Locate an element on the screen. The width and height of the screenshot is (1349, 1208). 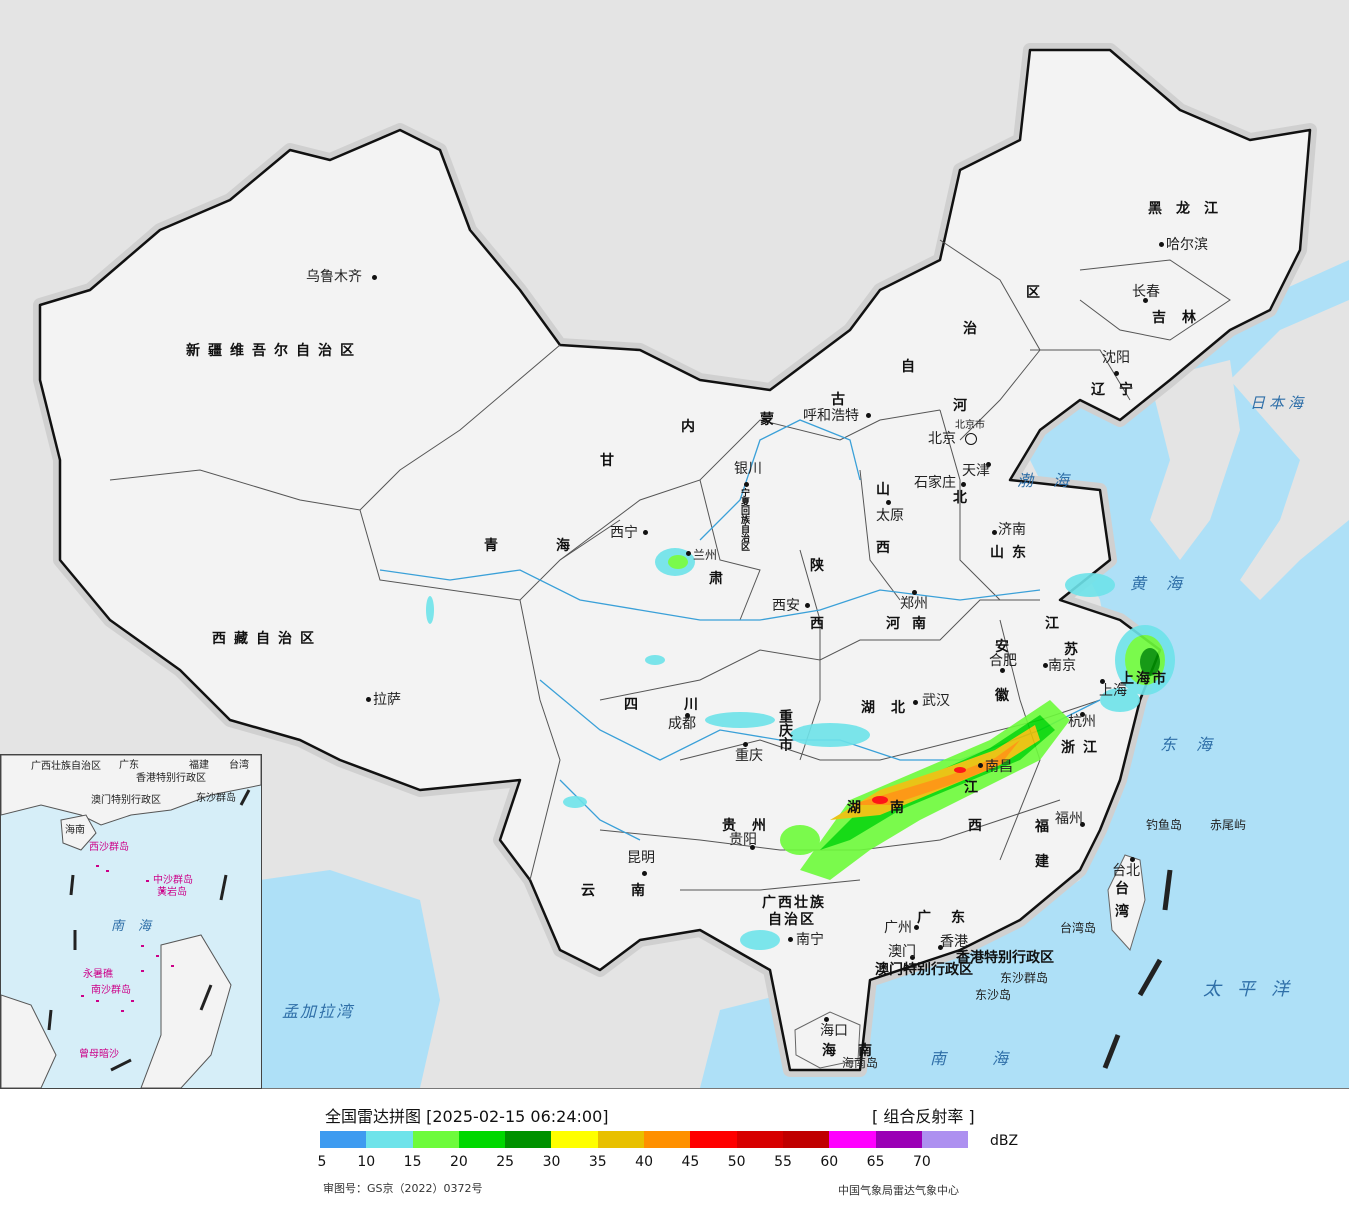
inset-label-zhongsha: 中沙群岛 is located at coordinates (173, 880).